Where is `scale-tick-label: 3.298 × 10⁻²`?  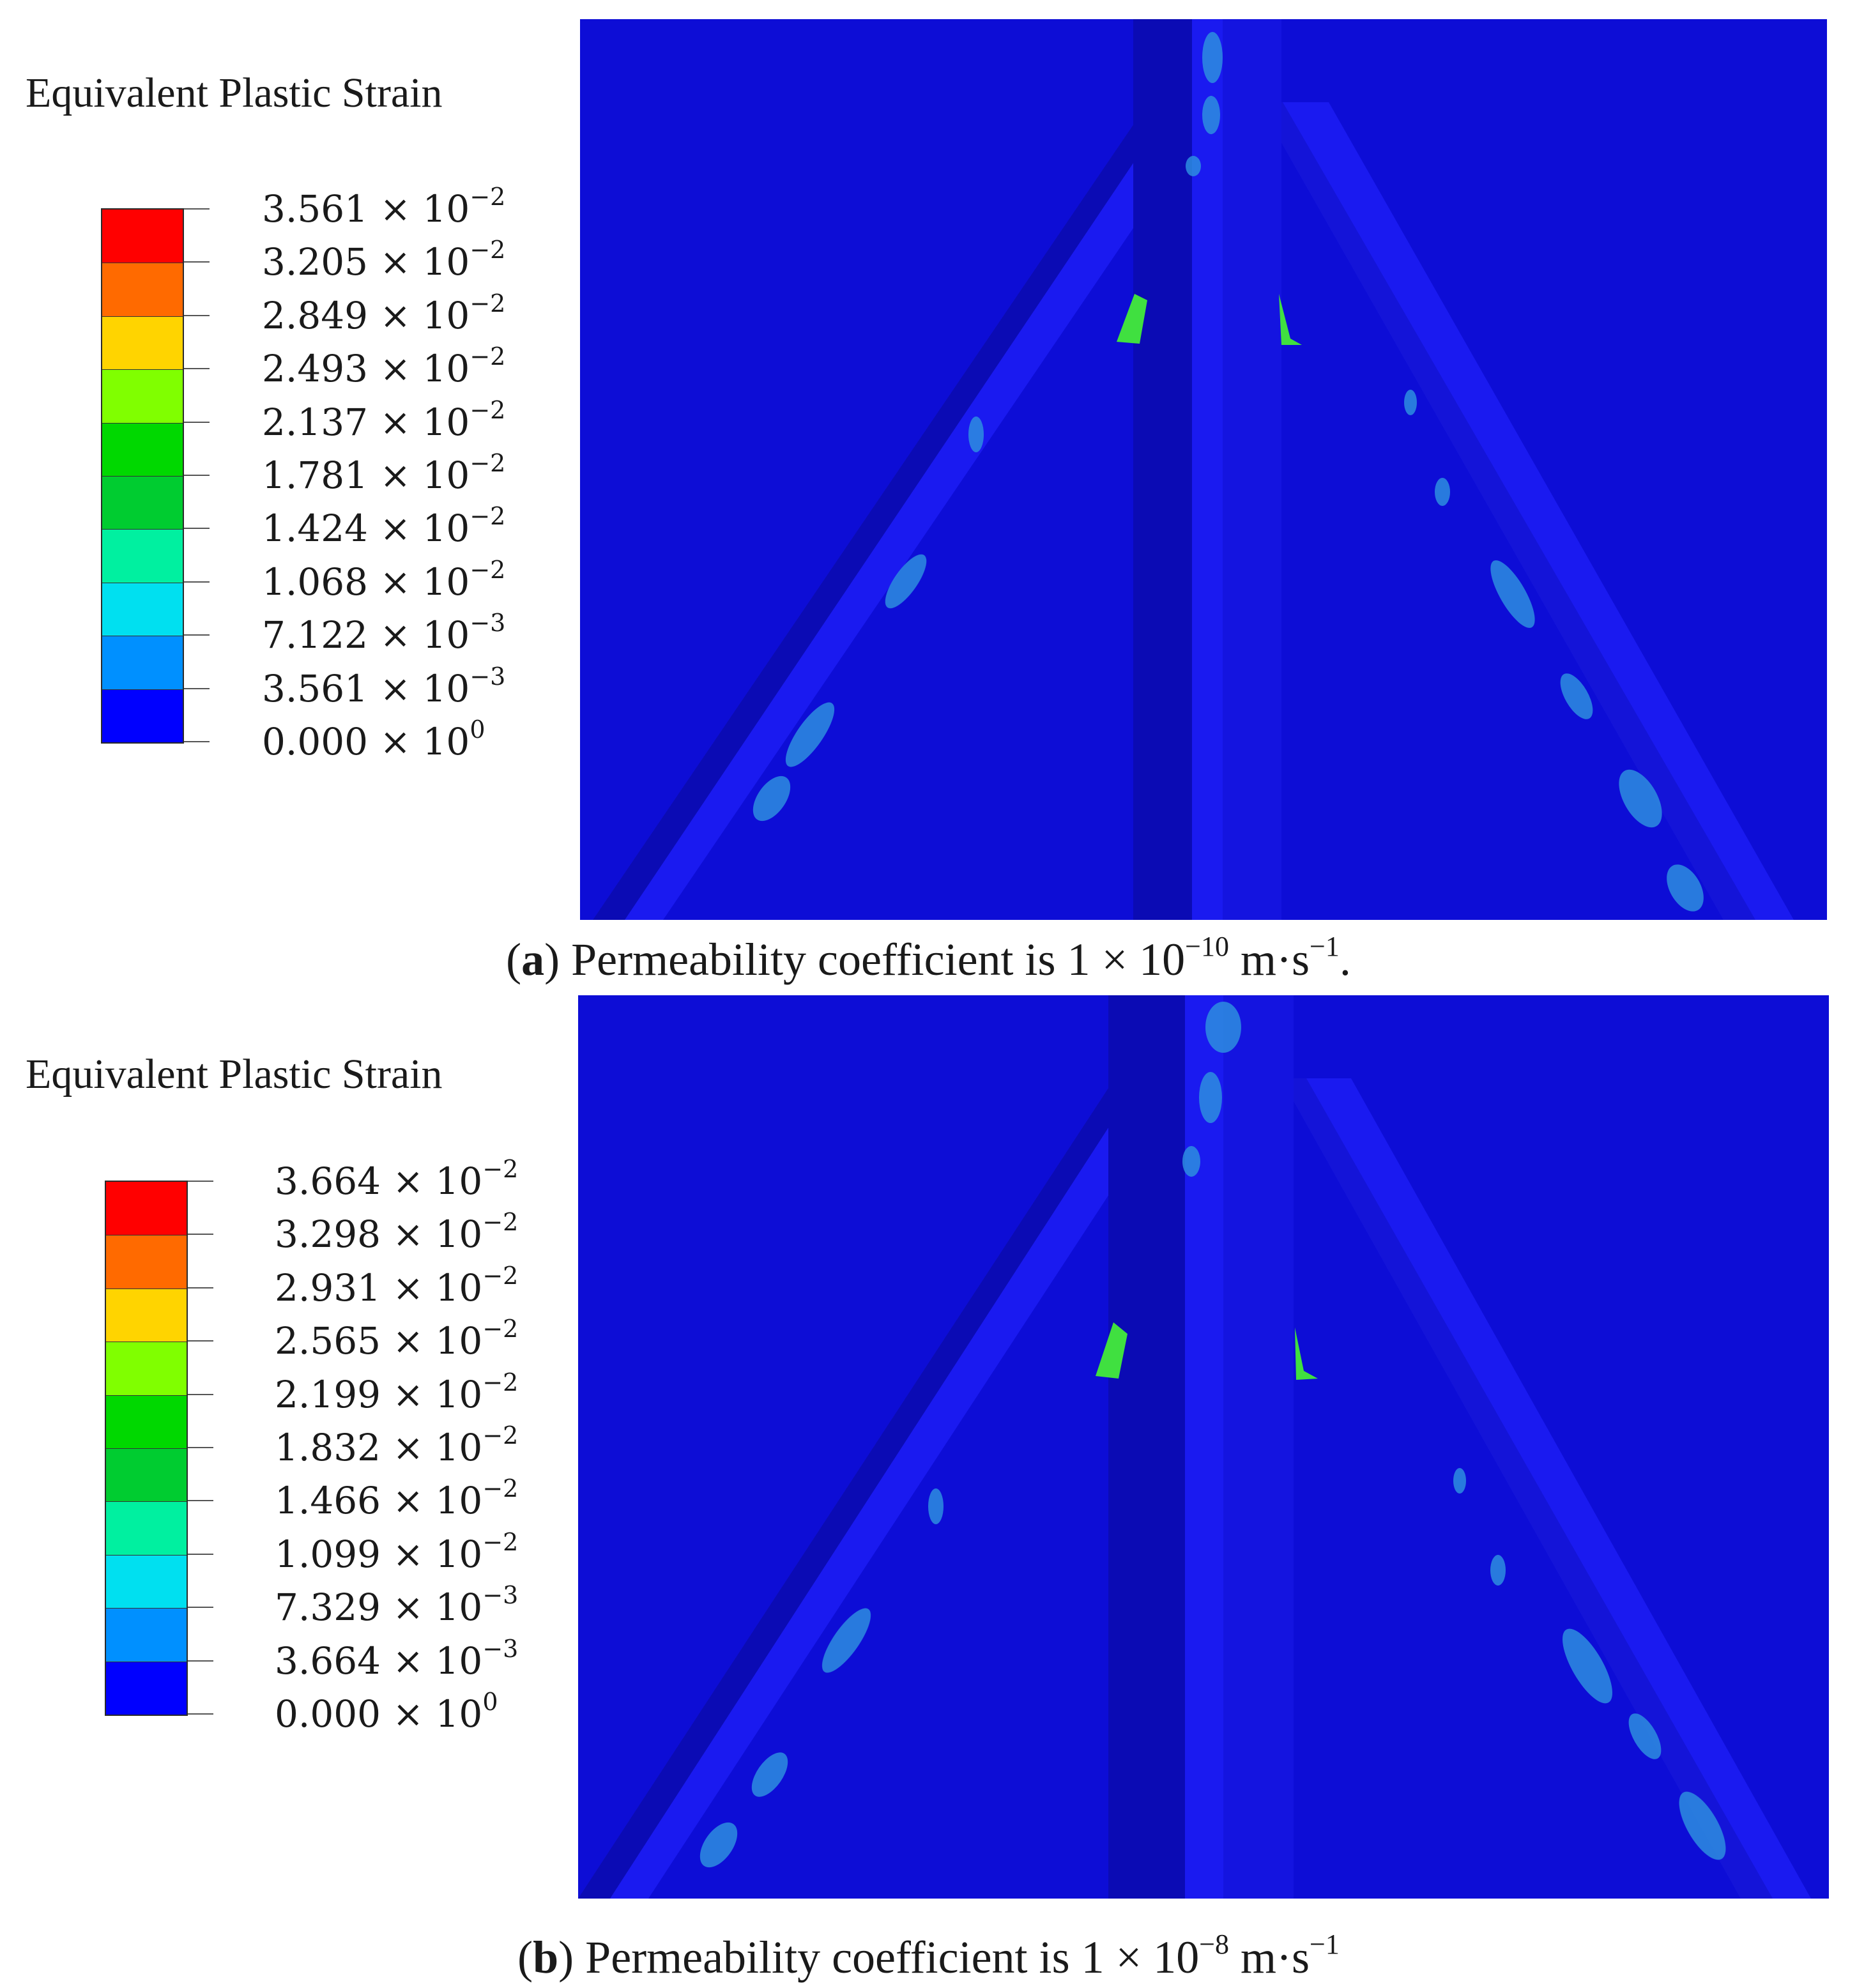
scale-tick-label: 3.298 × 10⁻² is located at coordinates (397, 1233).